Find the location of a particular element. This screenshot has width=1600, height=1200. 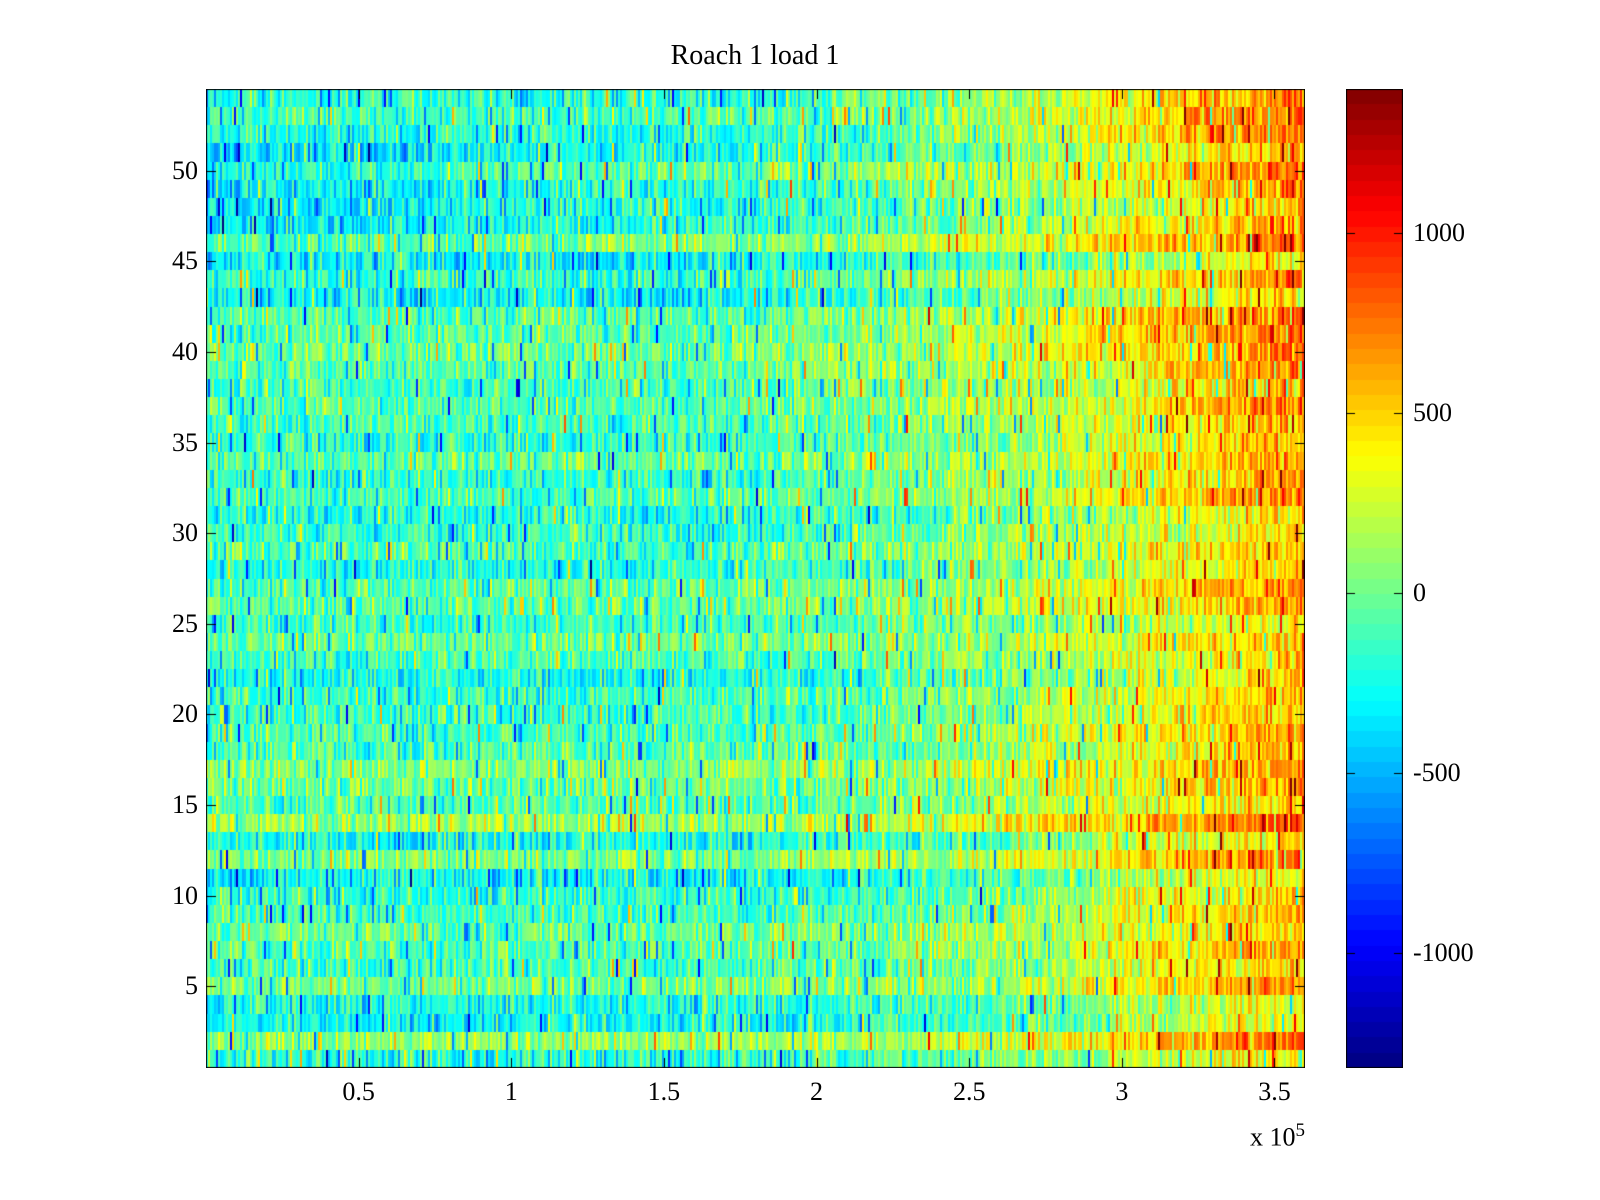

x-axis-tick-label: 3.5 is located at coordinates (1274, 1091).